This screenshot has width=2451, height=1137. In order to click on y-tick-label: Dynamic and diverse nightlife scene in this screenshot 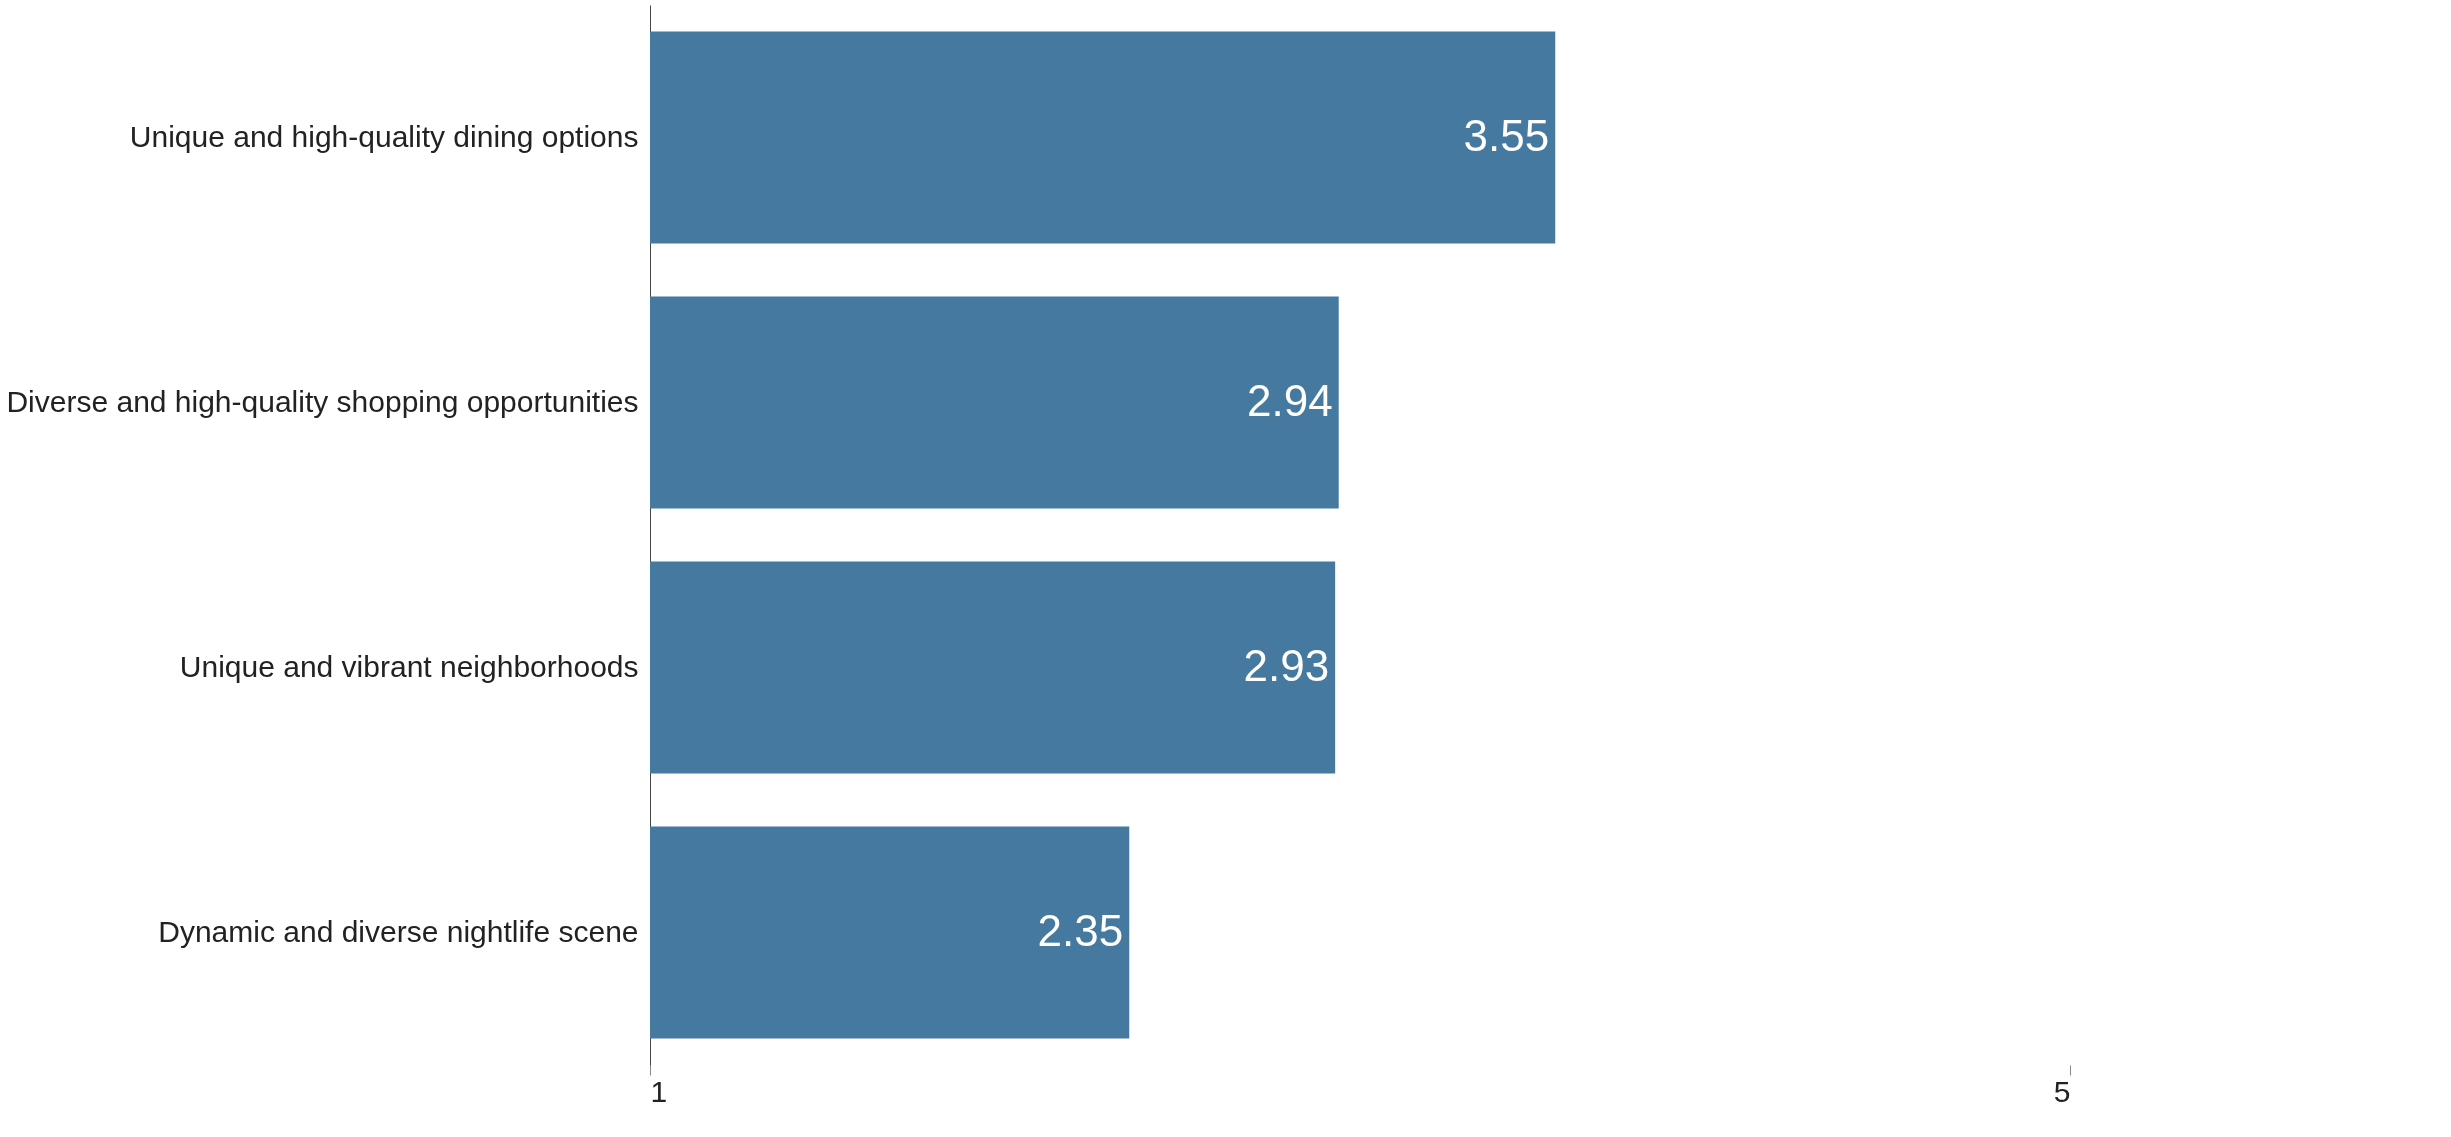, I will do `click(398, 931)`.